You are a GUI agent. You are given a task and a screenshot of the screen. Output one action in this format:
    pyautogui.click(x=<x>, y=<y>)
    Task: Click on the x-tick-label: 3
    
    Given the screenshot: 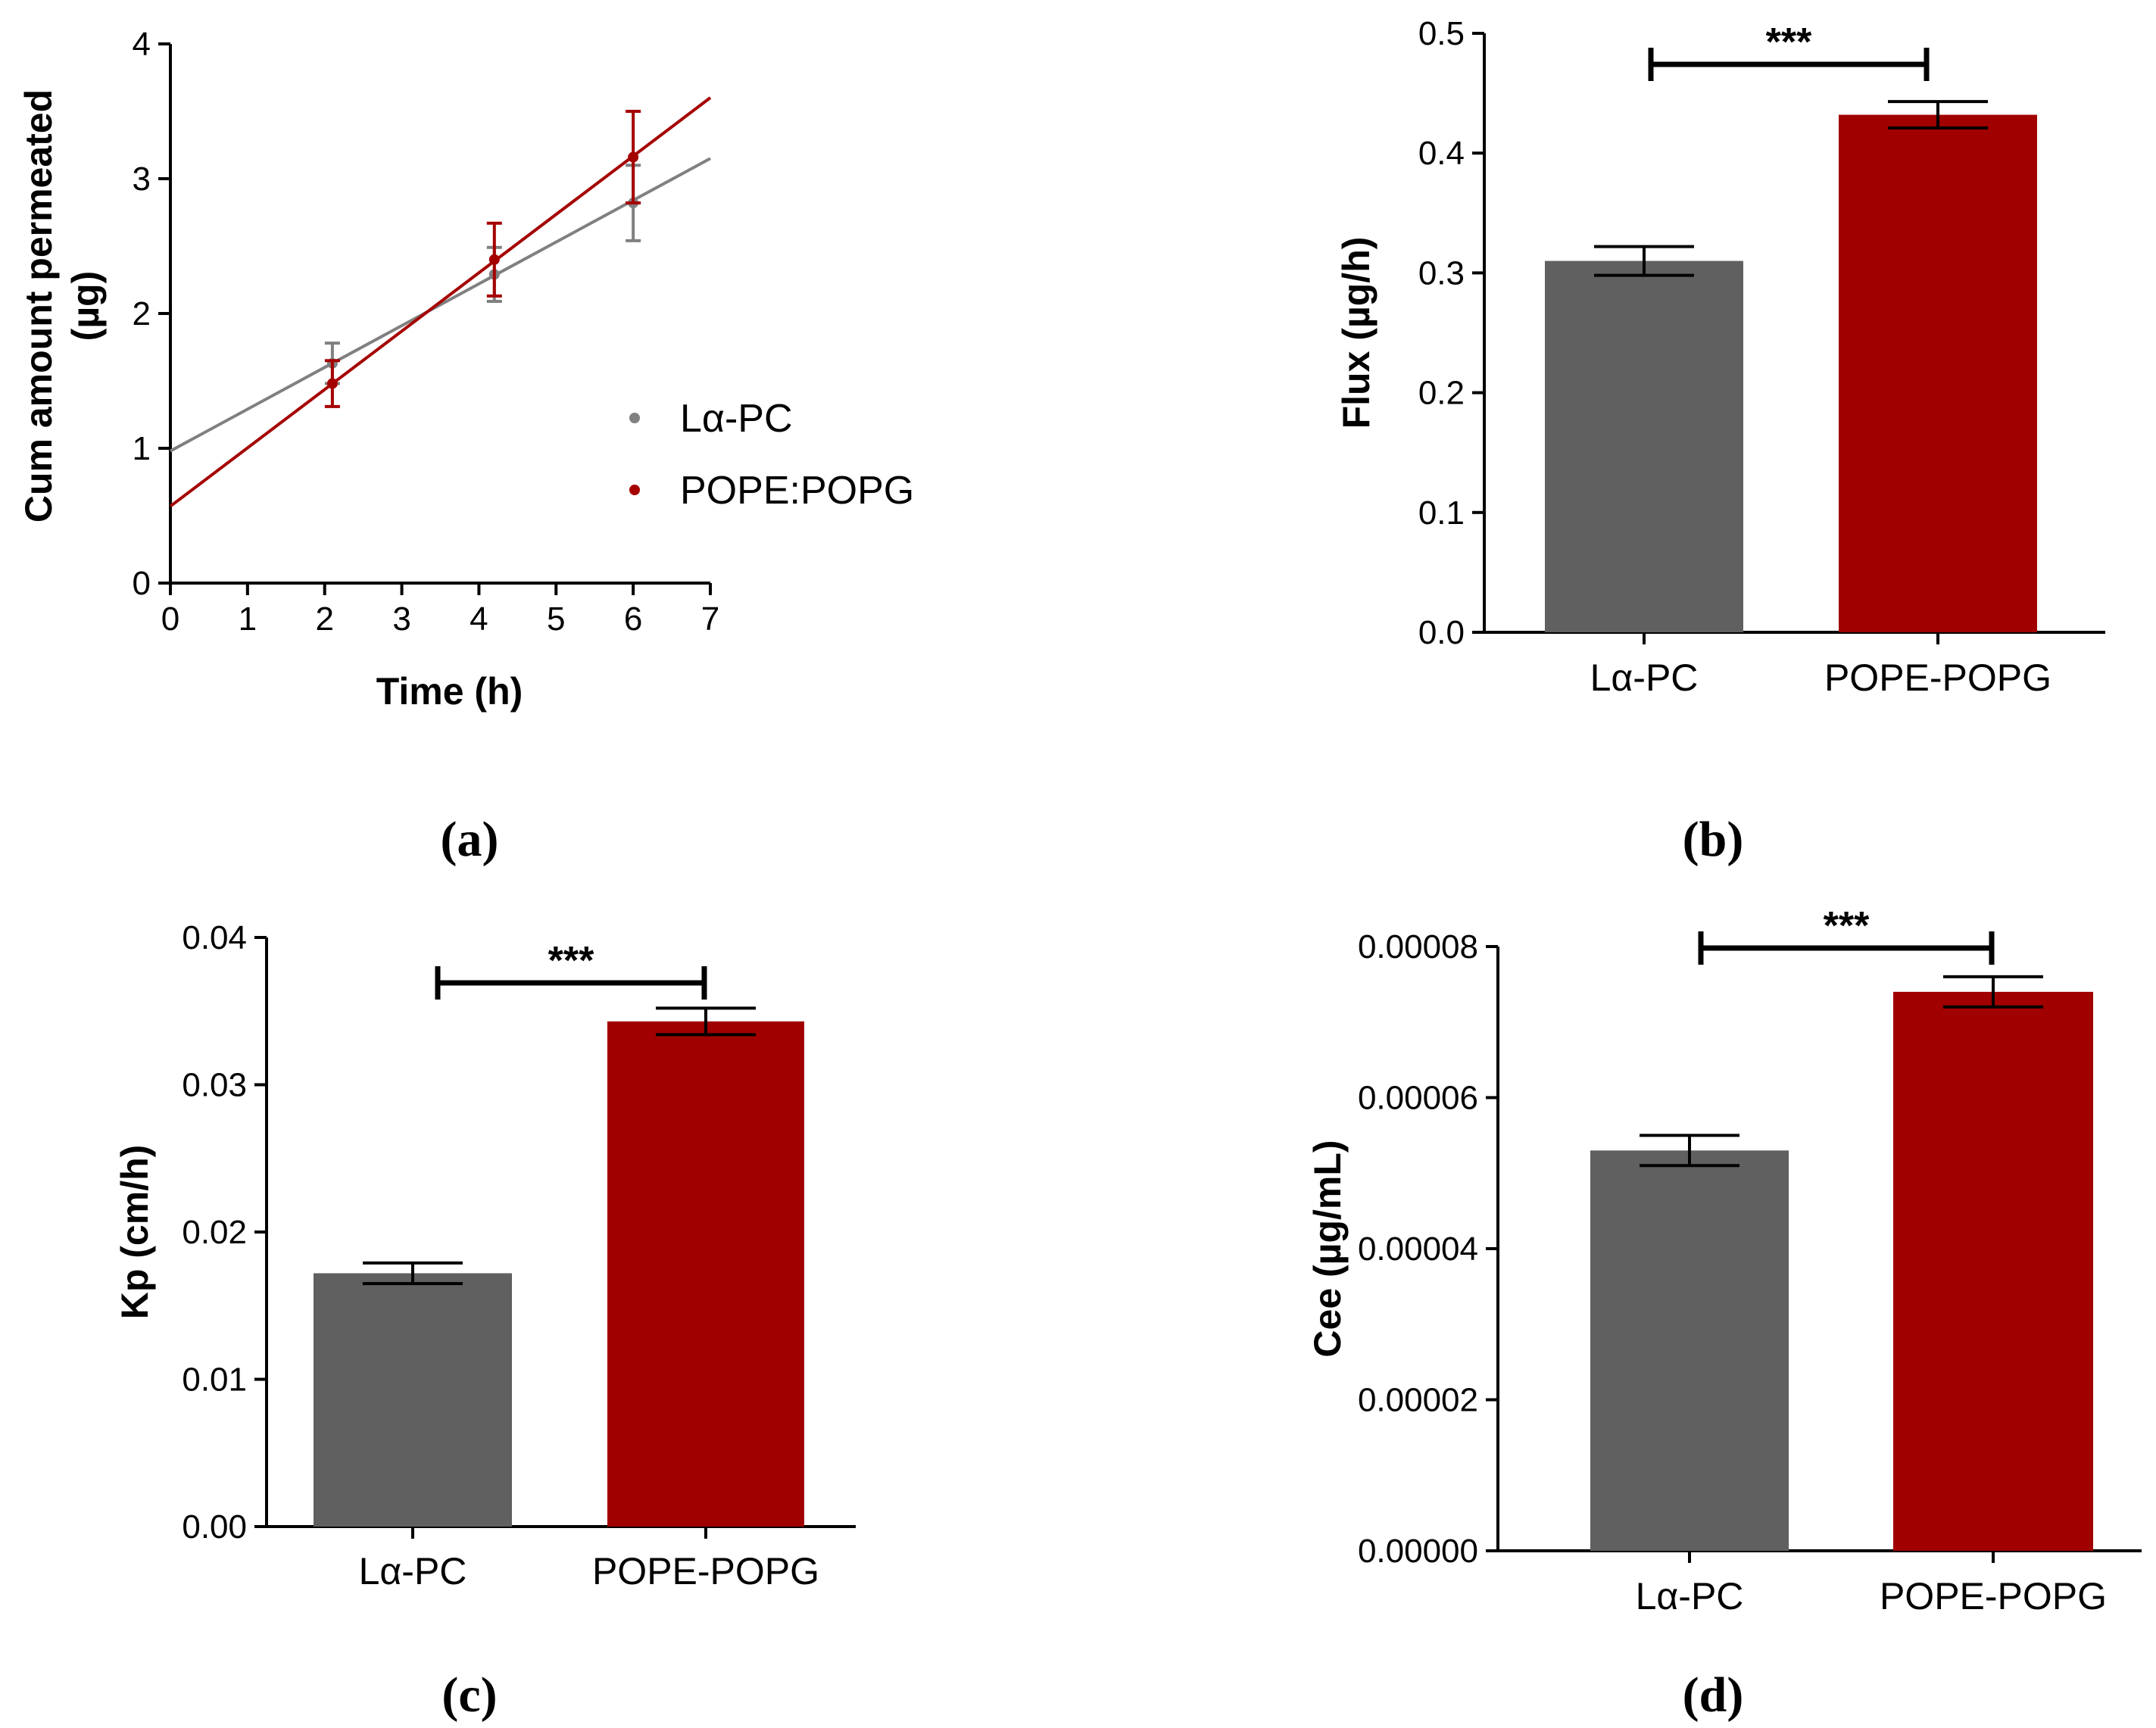 What is the action you would take?
    pyautogui.click(x=401, y=619)
    